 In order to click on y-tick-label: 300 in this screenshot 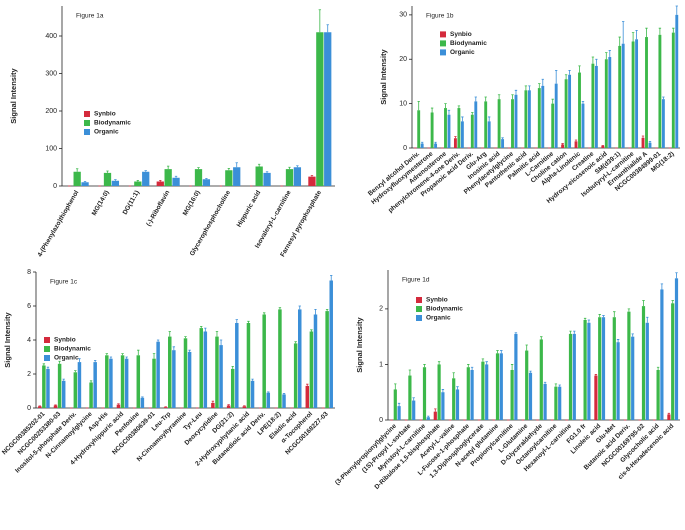, I will do `click(51, 73)`.